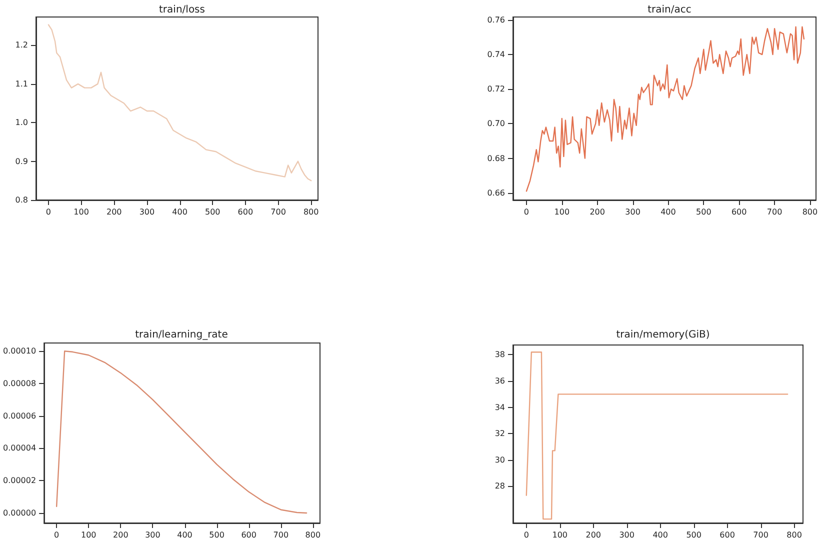 This screenshot has height=540, width=822. What do you see at coordinates (19, 383) in the screenshot?
I see `y-tick-label: 0.00008` at bounding box center [19, 383].